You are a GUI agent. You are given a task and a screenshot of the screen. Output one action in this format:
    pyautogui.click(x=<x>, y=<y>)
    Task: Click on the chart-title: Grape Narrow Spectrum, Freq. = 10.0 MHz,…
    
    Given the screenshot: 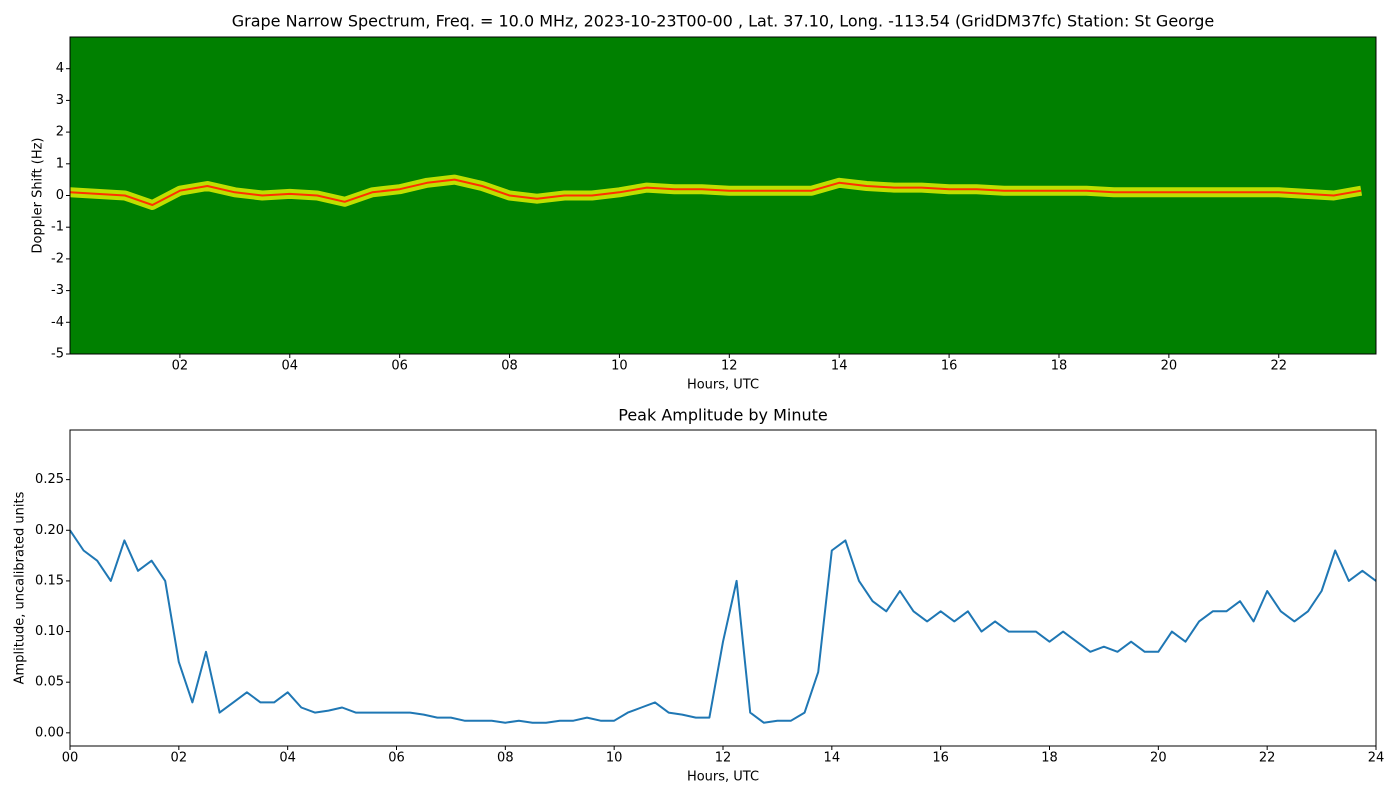 What is the action you would take?
    pyautogui.click(x=723, y=21)
    